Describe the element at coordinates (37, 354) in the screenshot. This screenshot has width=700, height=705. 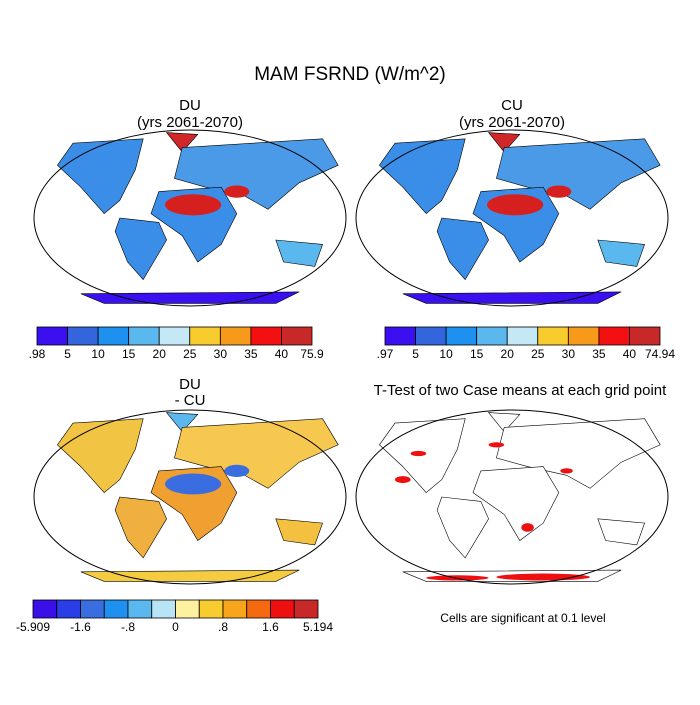
I see `colorbar-label: .98` at that location.